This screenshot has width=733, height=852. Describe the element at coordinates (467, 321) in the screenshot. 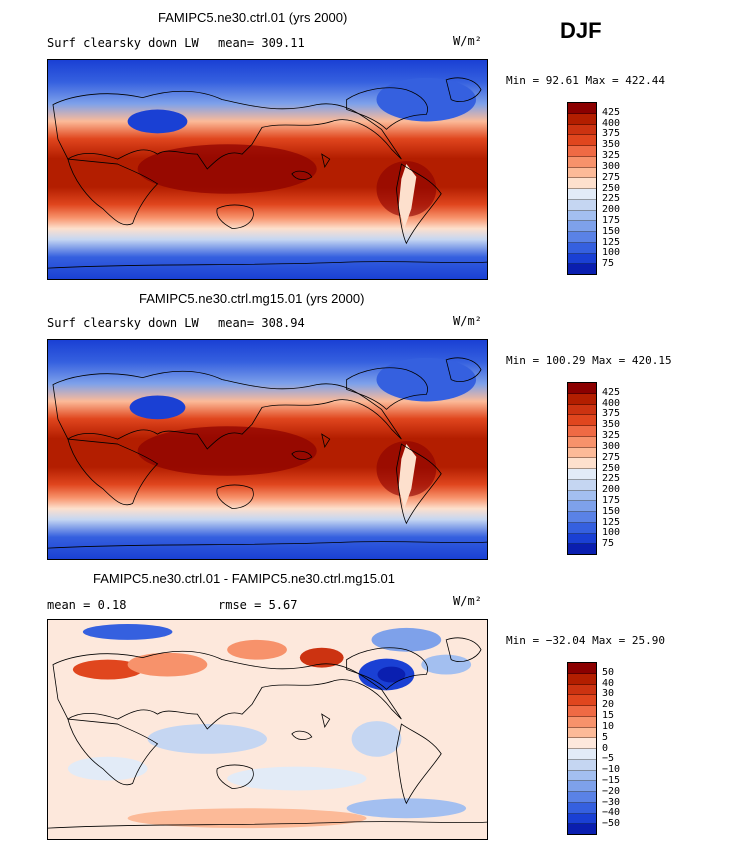

I see `panel-2-units: W/m²` at that location.